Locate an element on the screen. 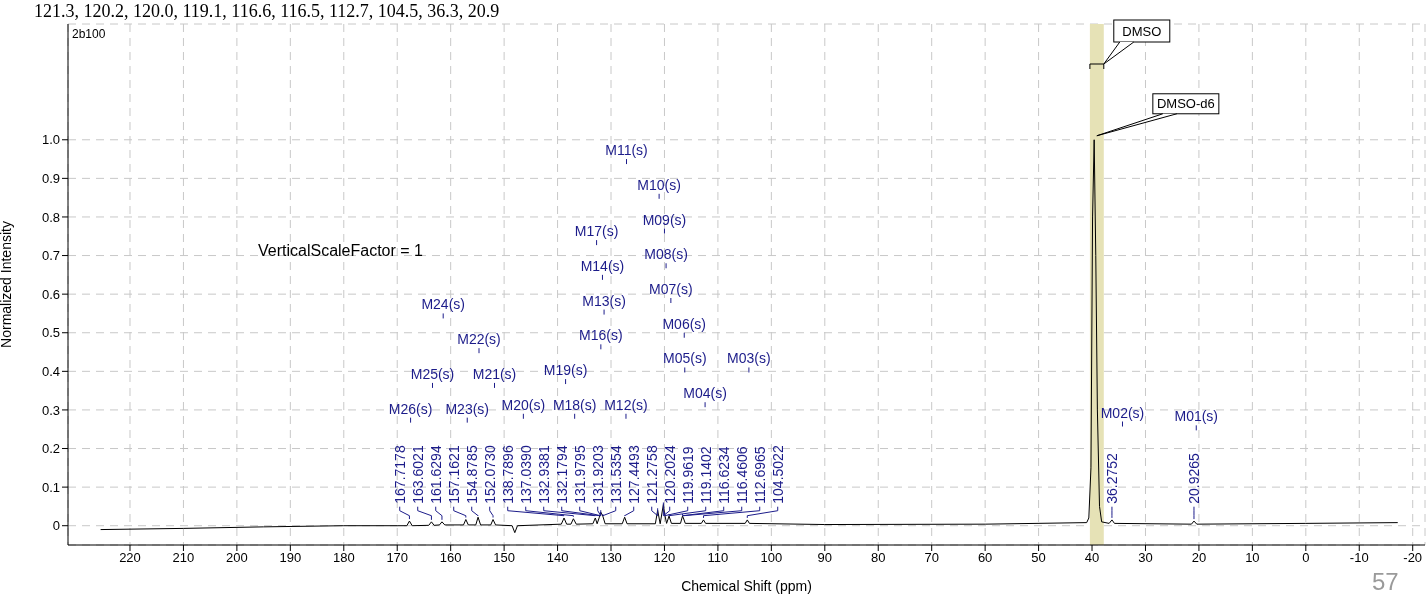 This screenshot has height=595, width=1428. text: 57 is located at coordinates (1385, 581).